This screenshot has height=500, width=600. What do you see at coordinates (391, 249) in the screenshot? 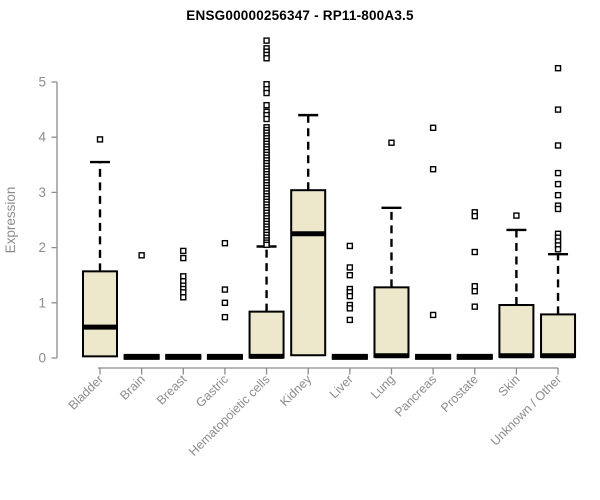
I see `box-group-lung` at bounding box center [391, 249].